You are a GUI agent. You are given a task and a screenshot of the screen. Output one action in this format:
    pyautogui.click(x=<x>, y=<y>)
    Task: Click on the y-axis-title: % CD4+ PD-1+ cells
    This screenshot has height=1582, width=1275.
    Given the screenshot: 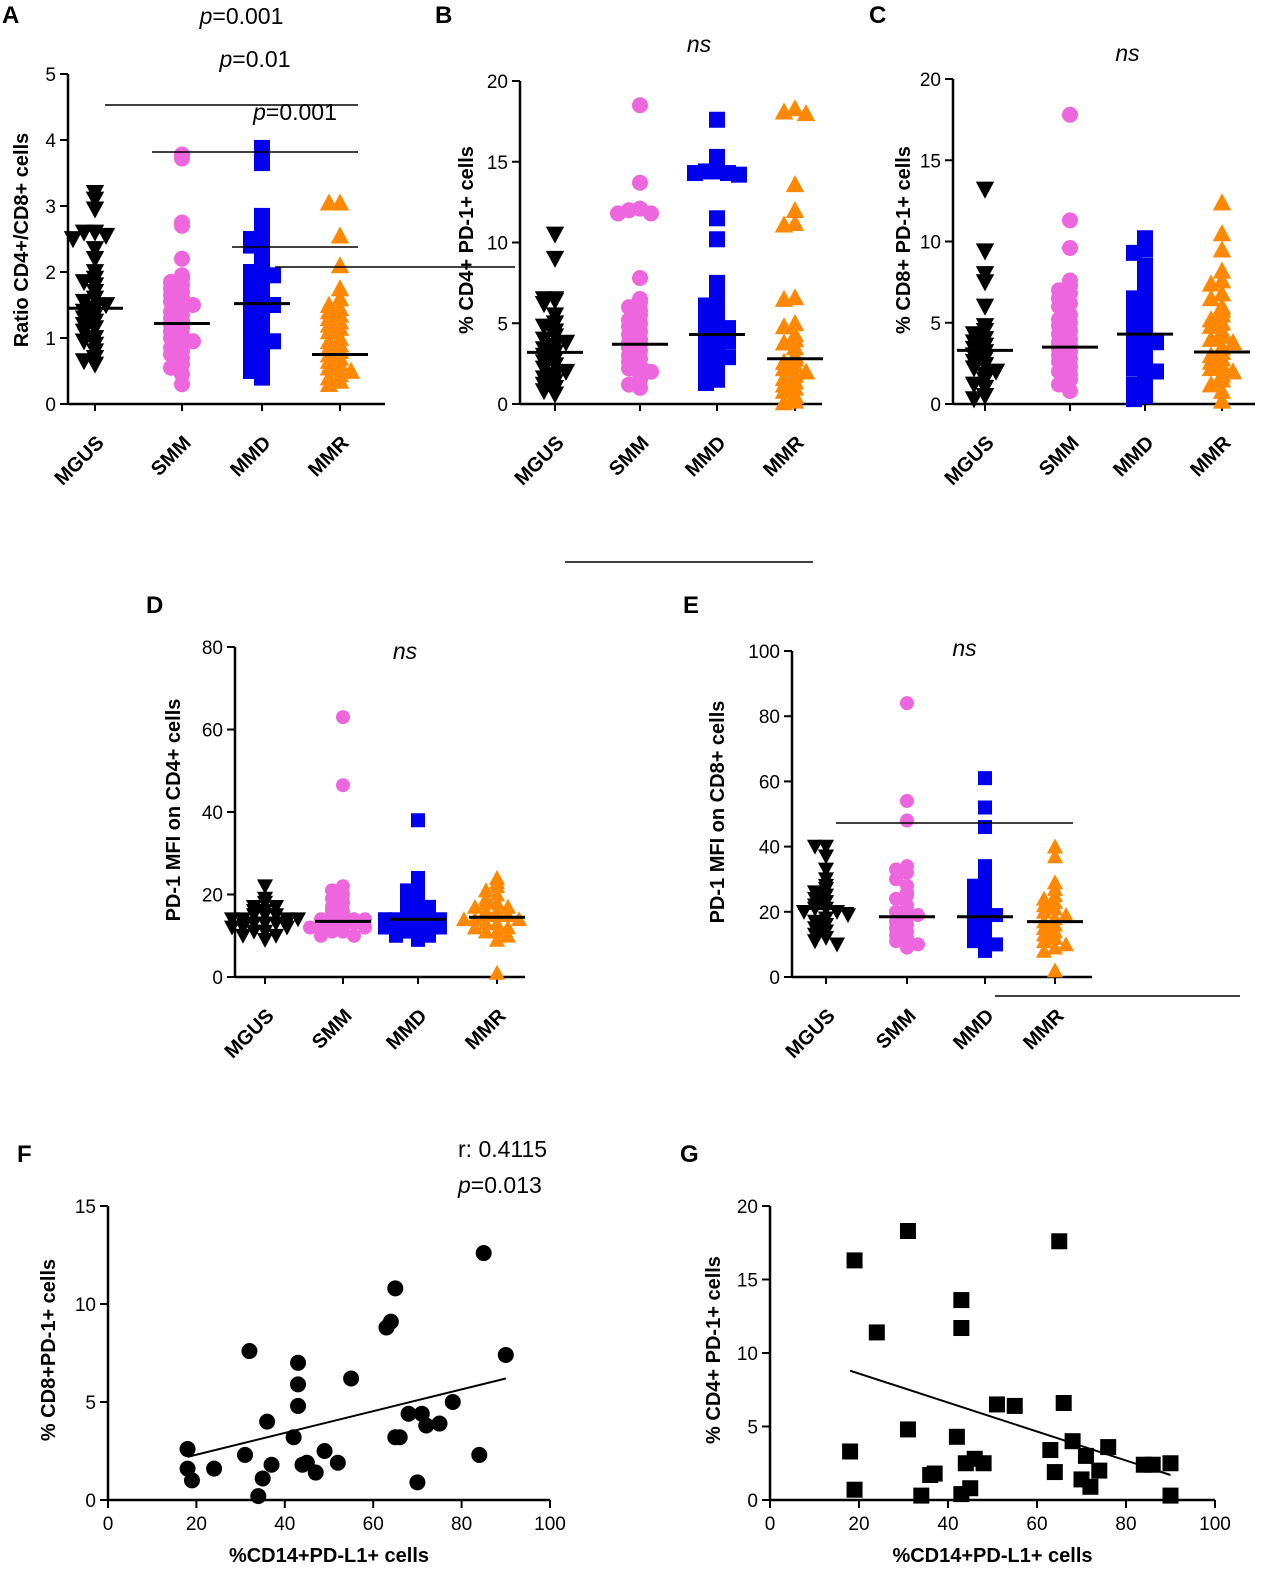 What is the action you would take?
    pyautogui.click(x=714, y=1350)
    